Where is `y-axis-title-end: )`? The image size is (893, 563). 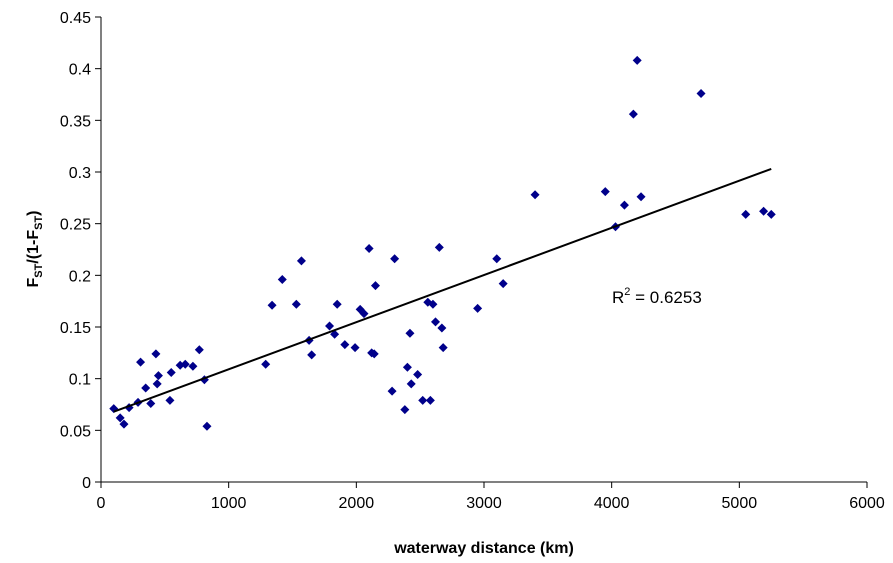 y-axis-title-end: ) is located at coordinates (33, 212).